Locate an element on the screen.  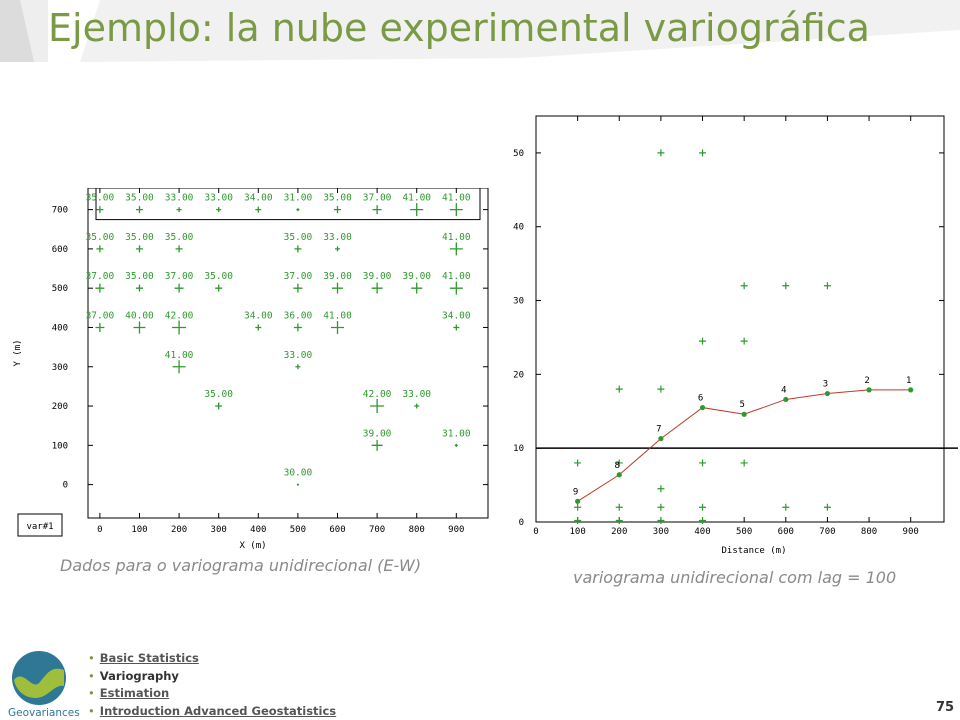
lag-label: 9 is located at coordinates (575, 492).